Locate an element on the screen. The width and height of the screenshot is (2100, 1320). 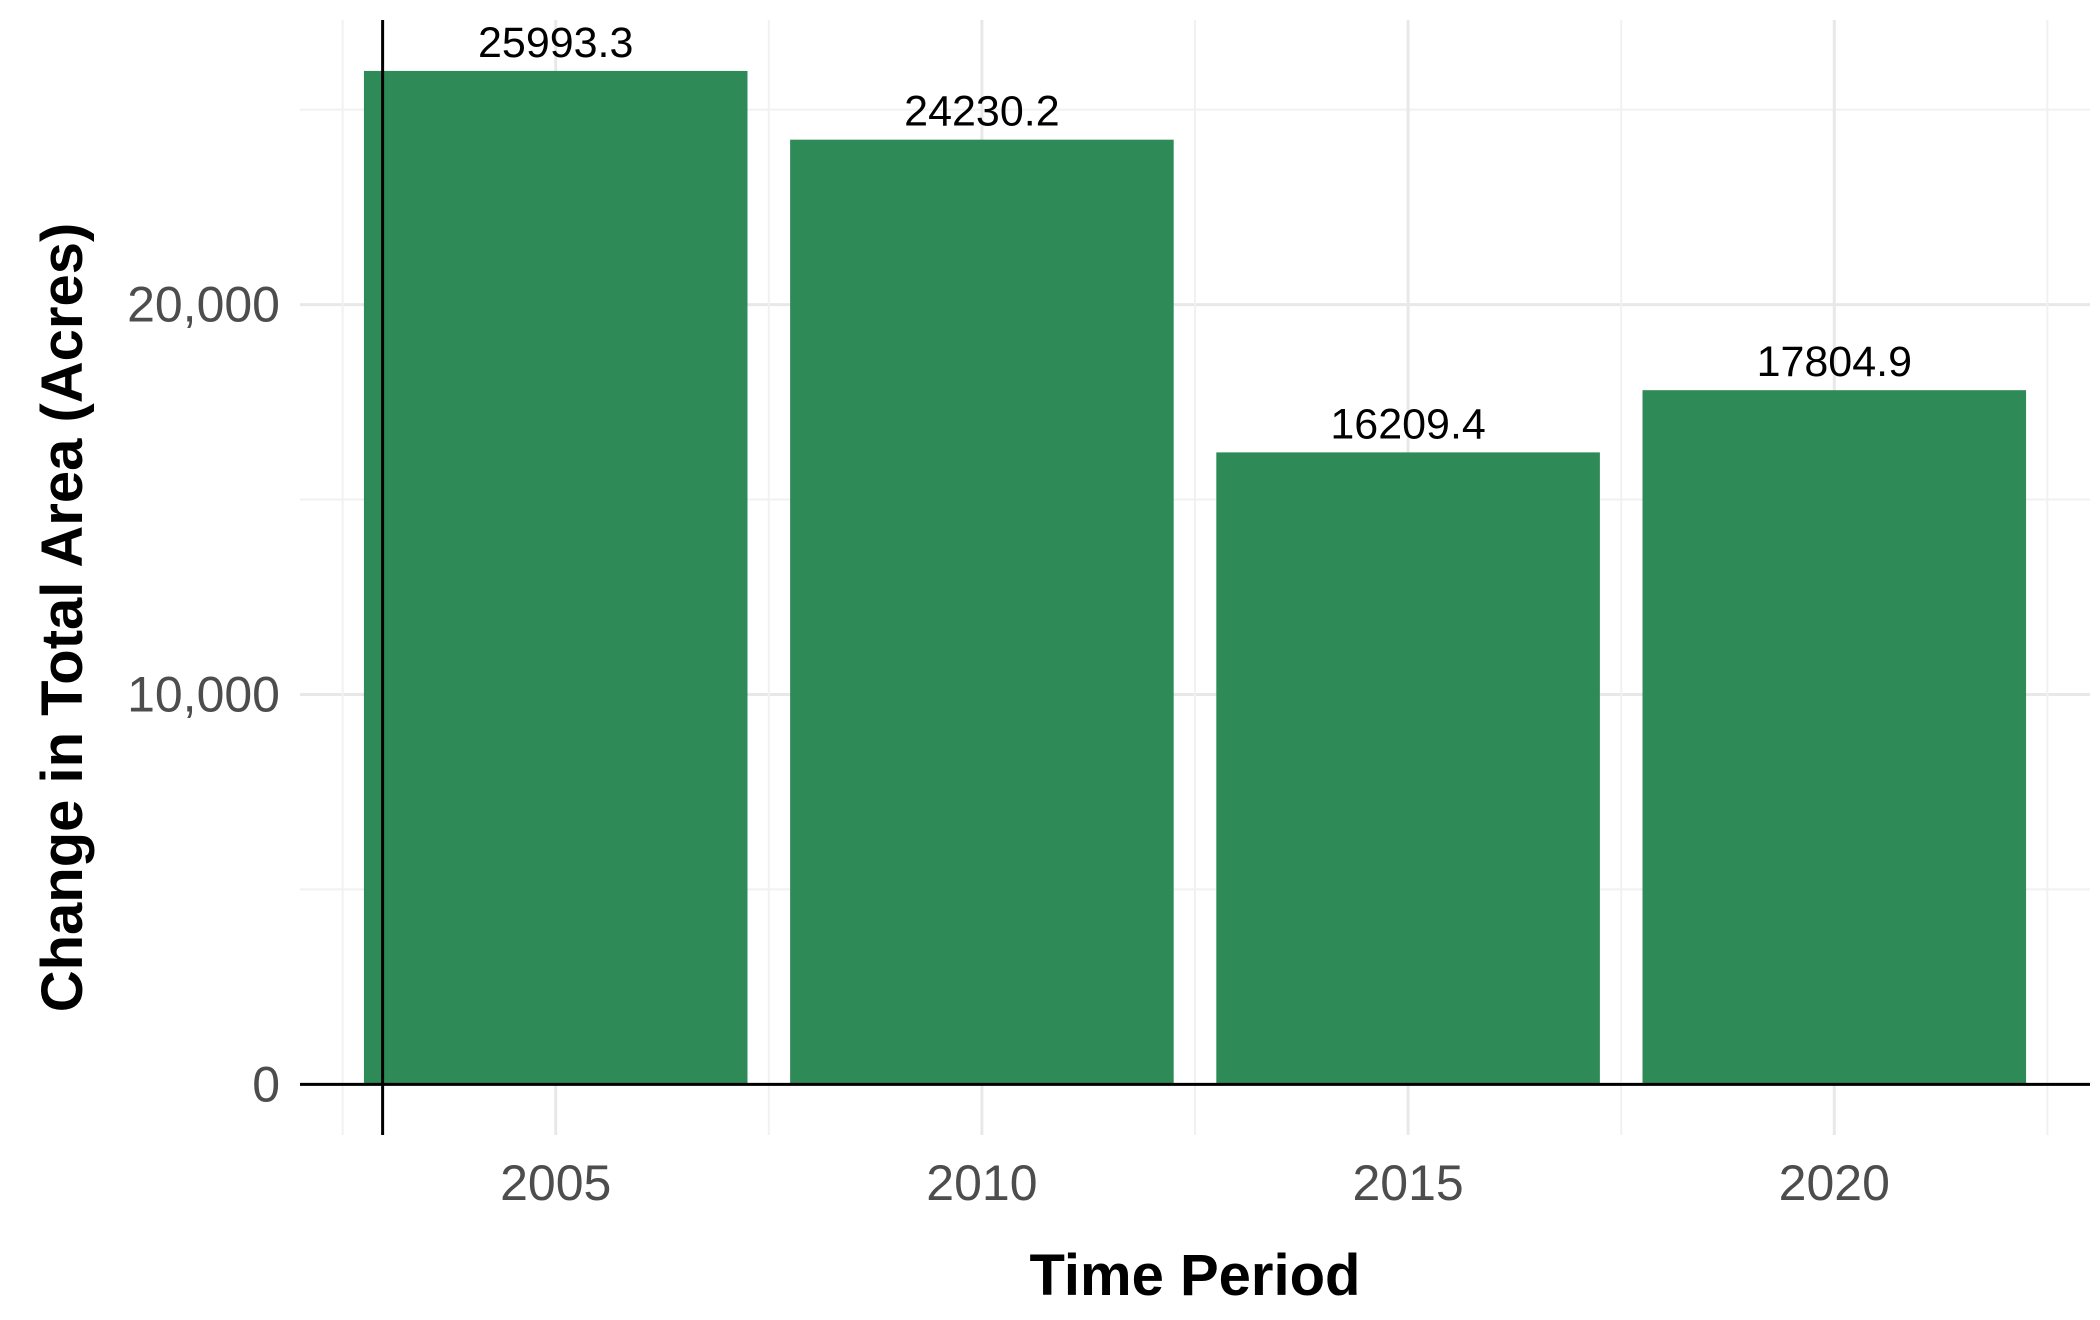
y-tick-label: 10,000 is located at coordinates (203, 694).